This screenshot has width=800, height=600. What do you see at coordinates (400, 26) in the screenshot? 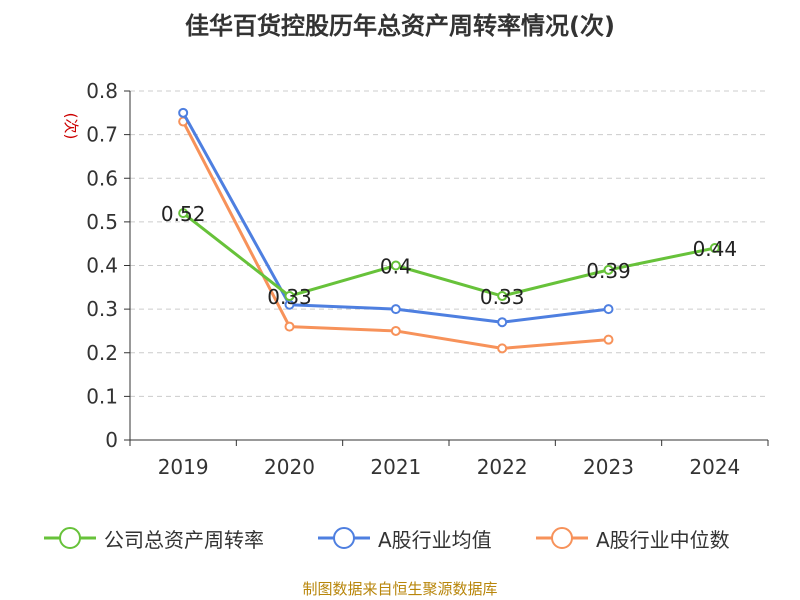
I see `chart-title: 佳华百货控股历年总资产周转率情况(次)` at bounding box center [400, 26].